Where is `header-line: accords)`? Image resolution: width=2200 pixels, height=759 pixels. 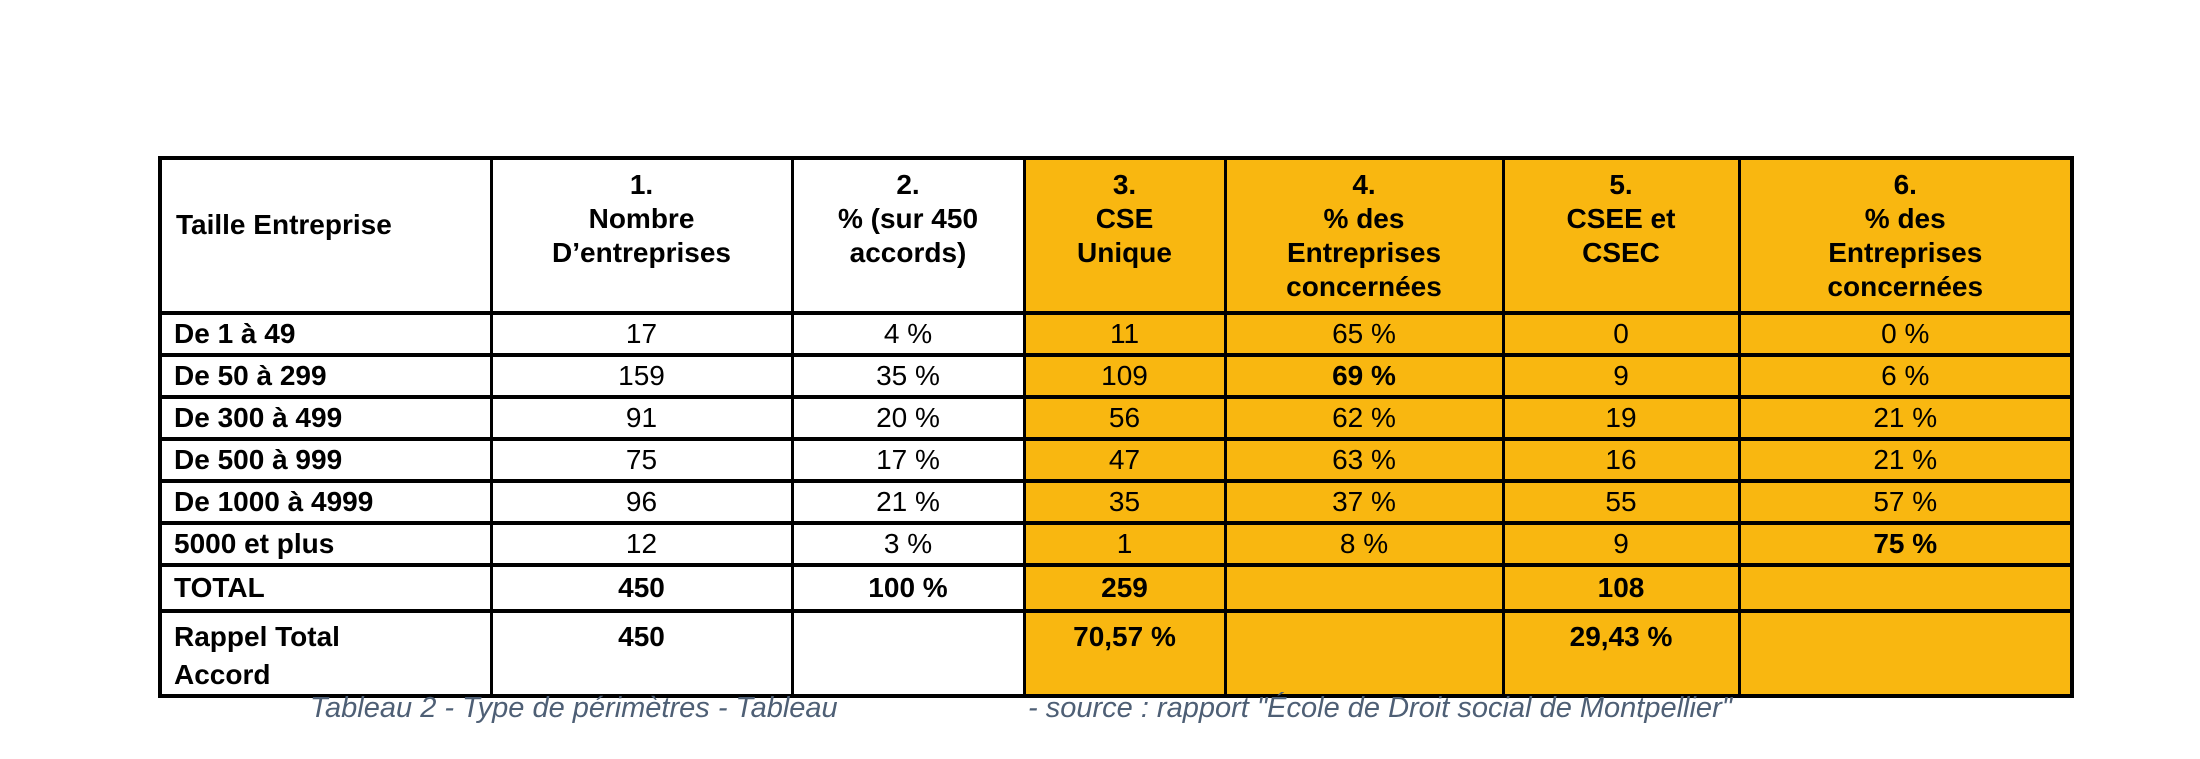 header-line: accords) is located at coordinates (908, 252).